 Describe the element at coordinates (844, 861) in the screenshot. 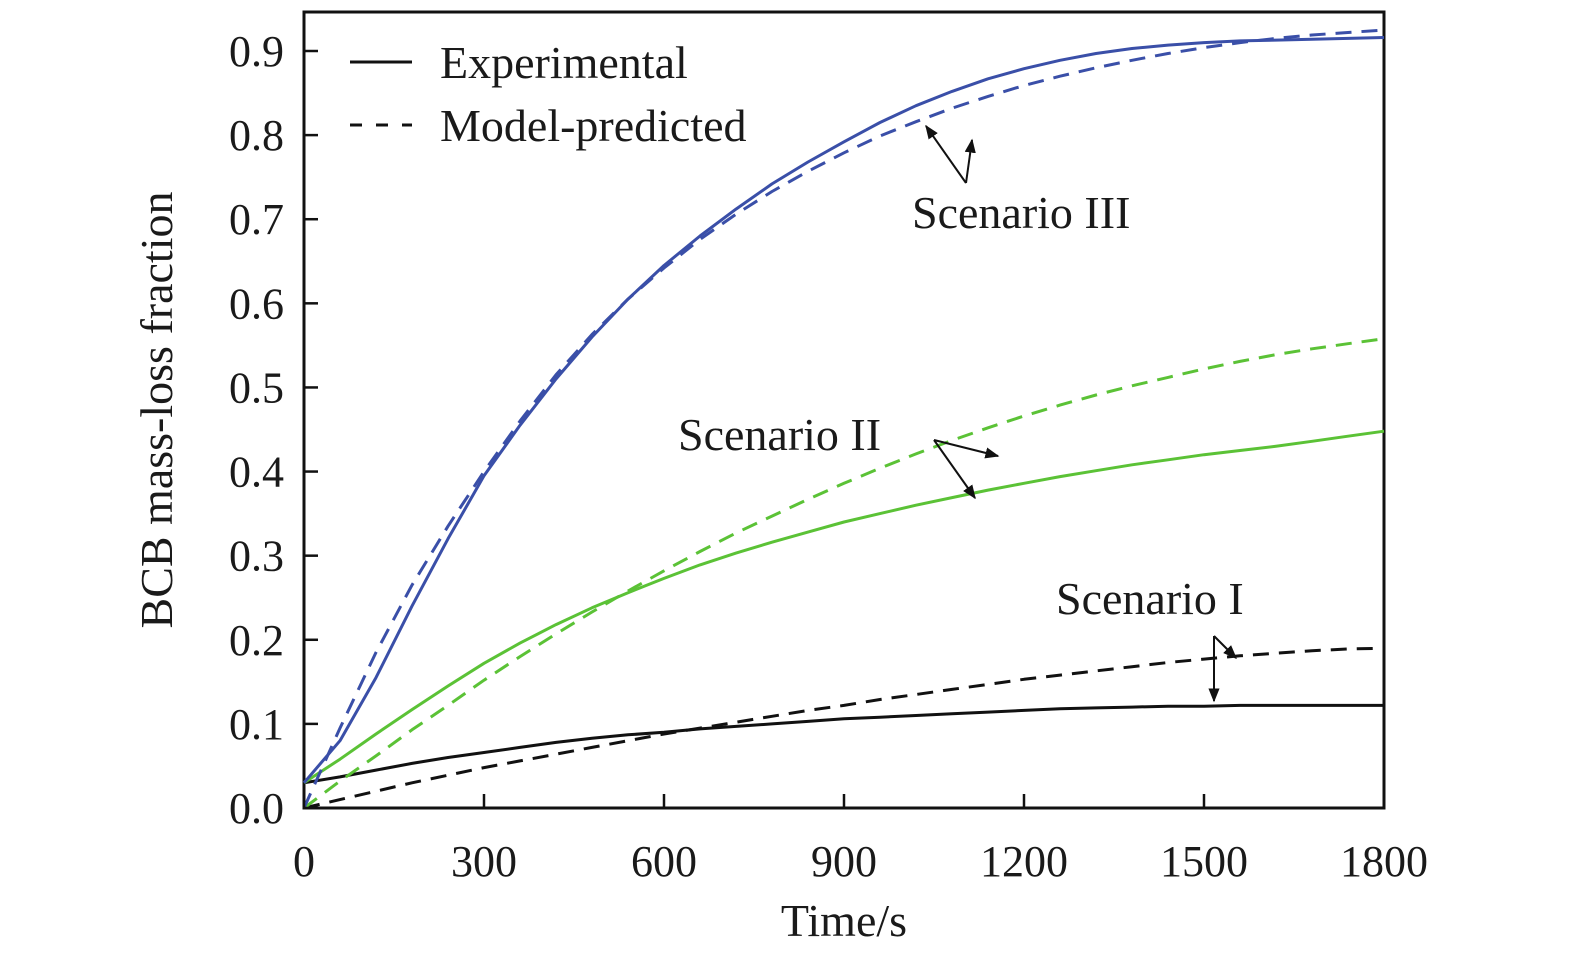

I see `x-tick-label: 900` at that location.